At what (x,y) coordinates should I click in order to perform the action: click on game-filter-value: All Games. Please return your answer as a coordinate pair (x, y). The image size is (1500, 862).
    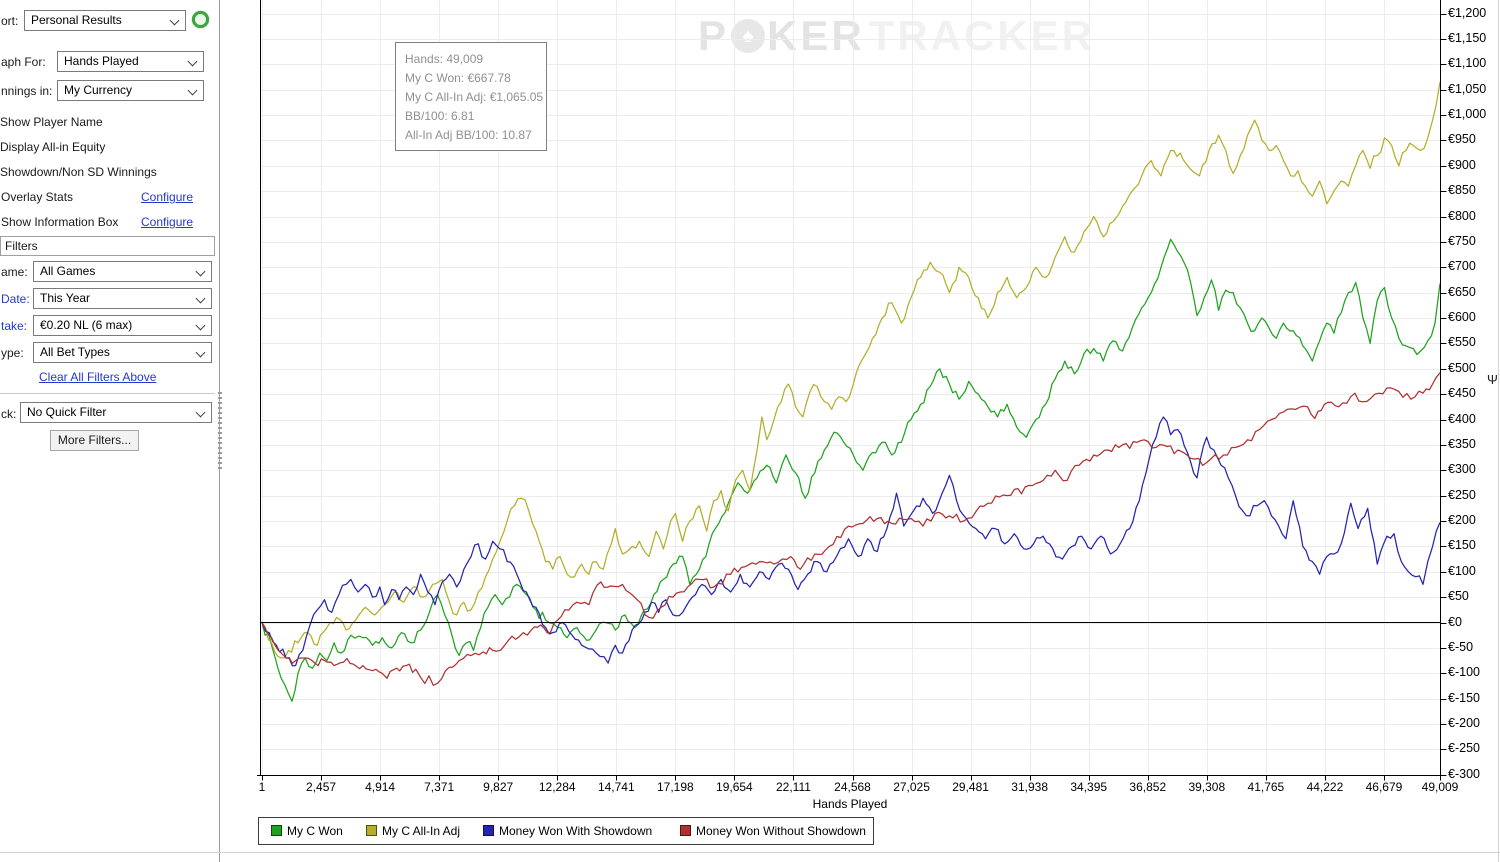
    Looking at the image, I should click on (68, 271).